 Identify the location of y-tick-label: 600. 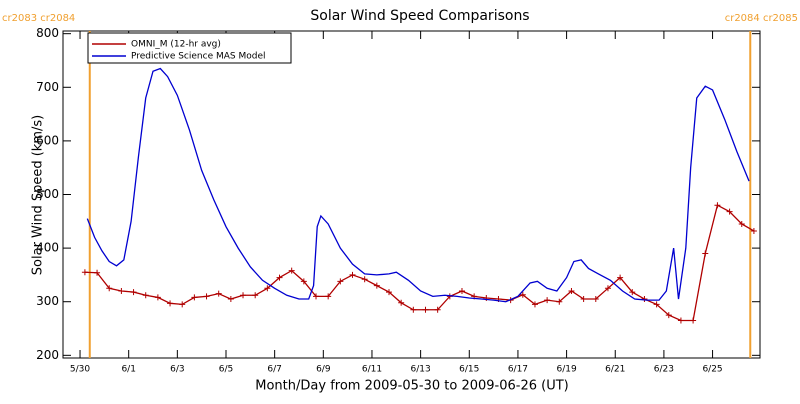
(47, 140).